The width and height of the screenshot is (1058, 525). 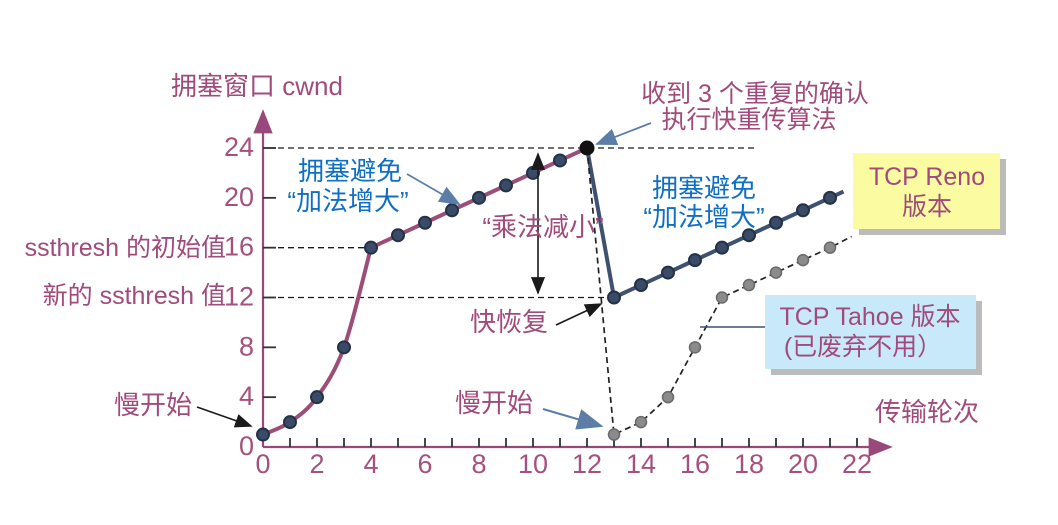 I want to click on slow-start-mid-arrow, so click(x=573, y=418).